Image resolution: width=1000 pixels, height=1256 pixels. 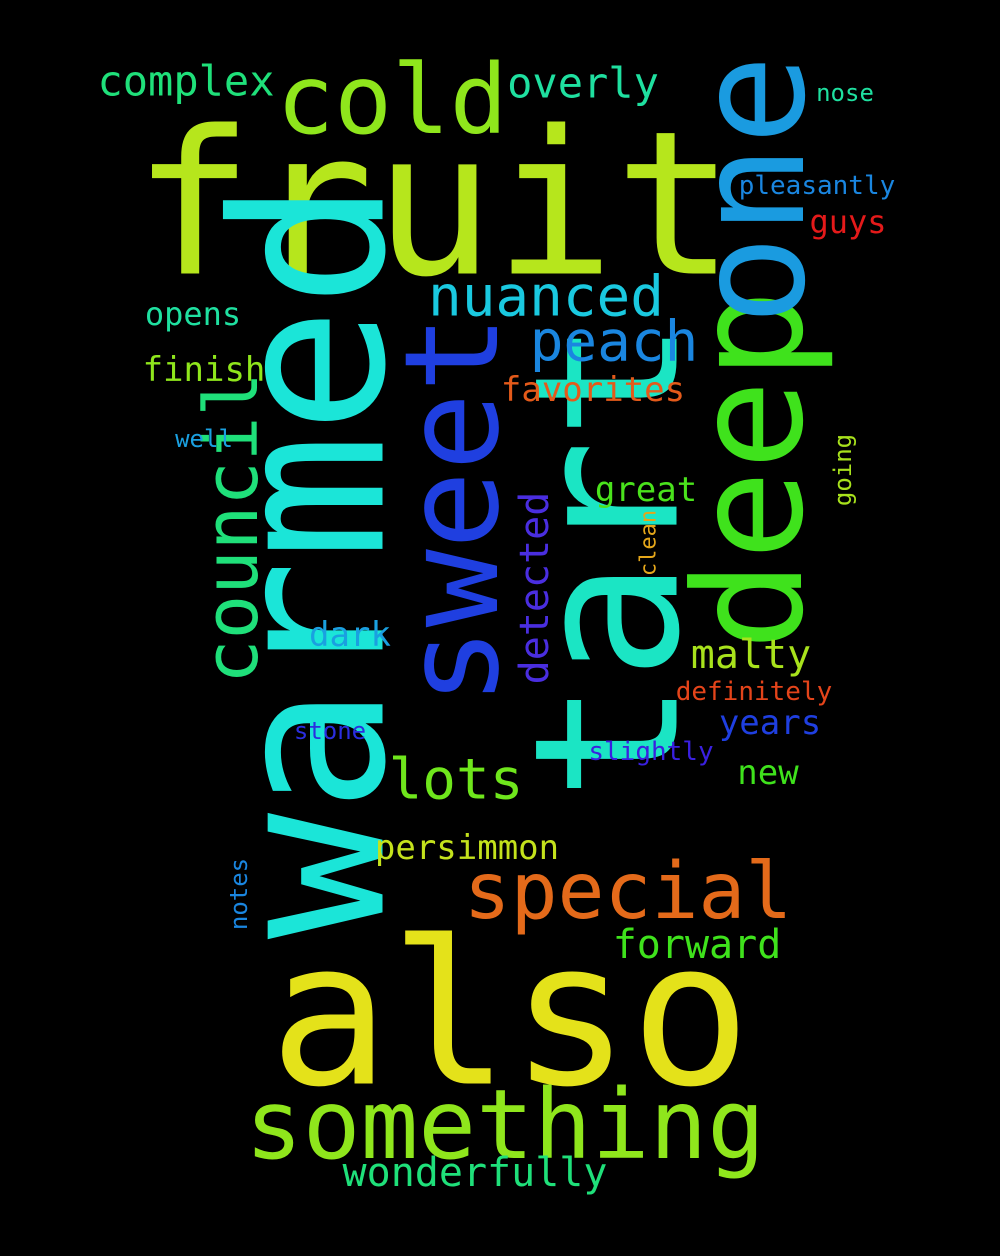 I want to click on word-special: special, so click(x=628, y=892).